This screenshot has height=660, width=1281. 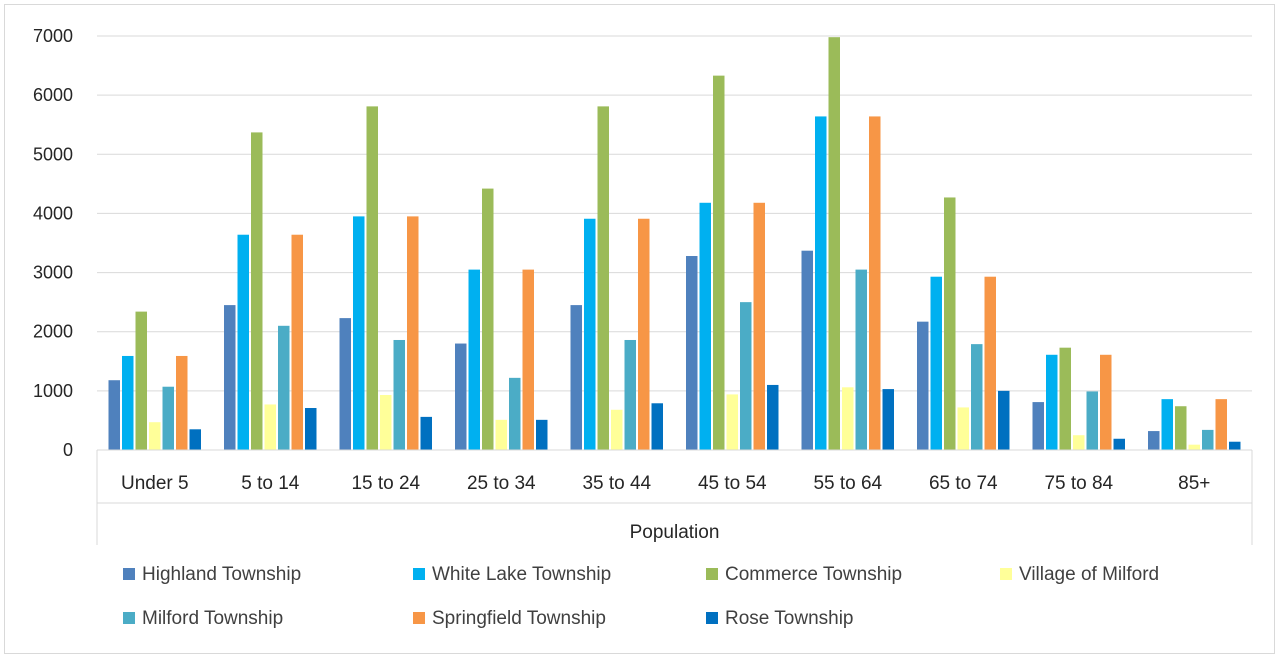 What do you see at coordinates (221, 574) in the screenshot?
I see `legend-label: Highland Township` at bounding box center [221, 574].